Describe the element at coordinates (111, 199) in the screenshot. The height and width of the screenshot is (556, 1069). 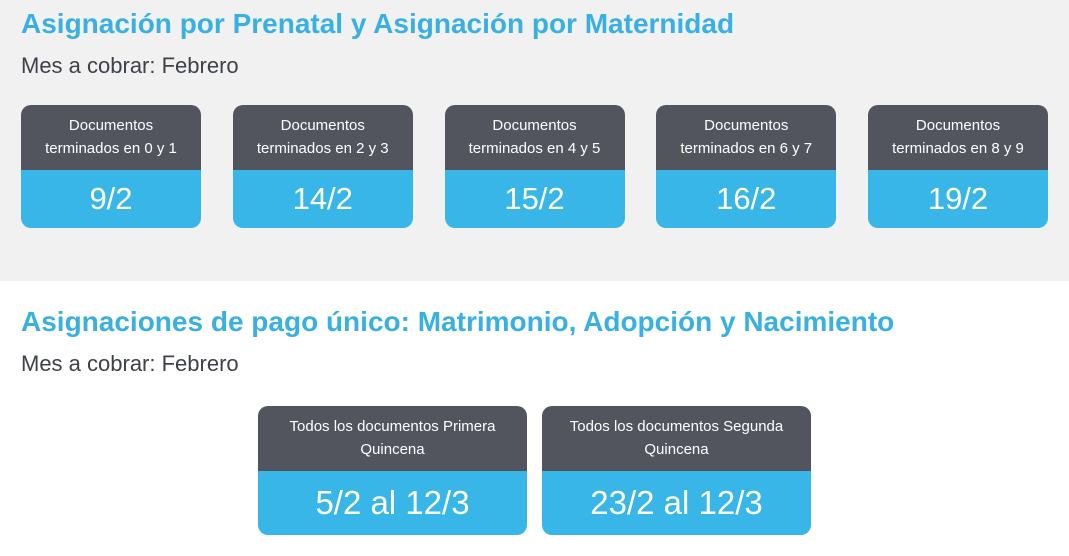
I see `card-payment-date: 9/2` at that location.